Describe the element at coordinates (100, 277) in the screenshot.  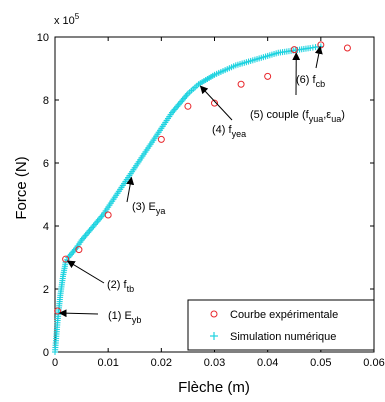
I see `annotation-2: (2) ftb` at that location.